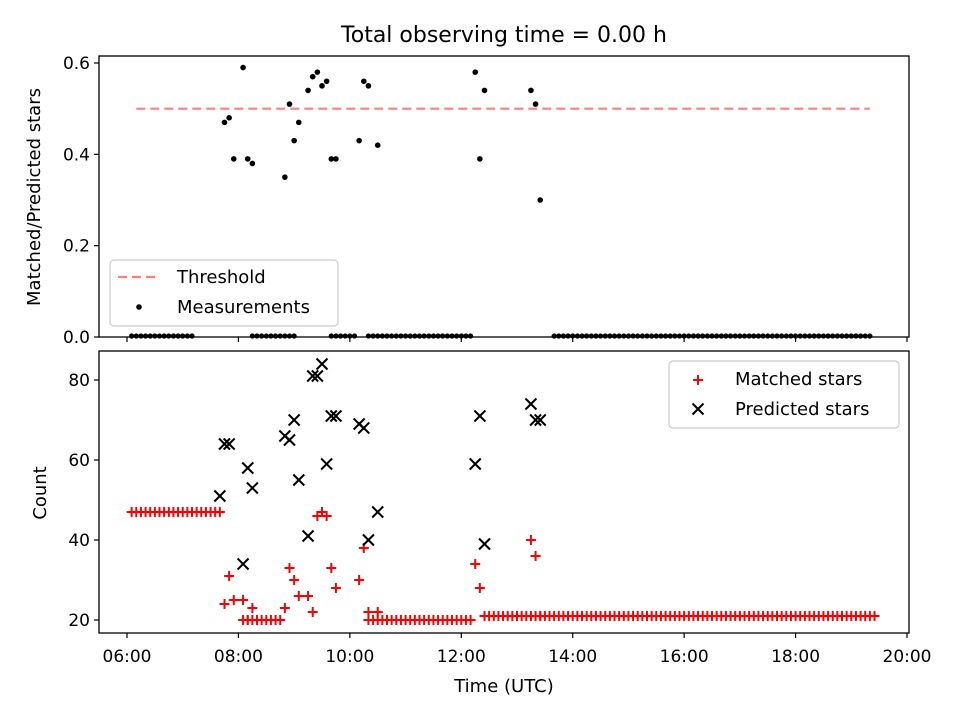 This screenshot has height=720, width=960. I want to click on legend-predicted-swatch-b, so click(698, 409).